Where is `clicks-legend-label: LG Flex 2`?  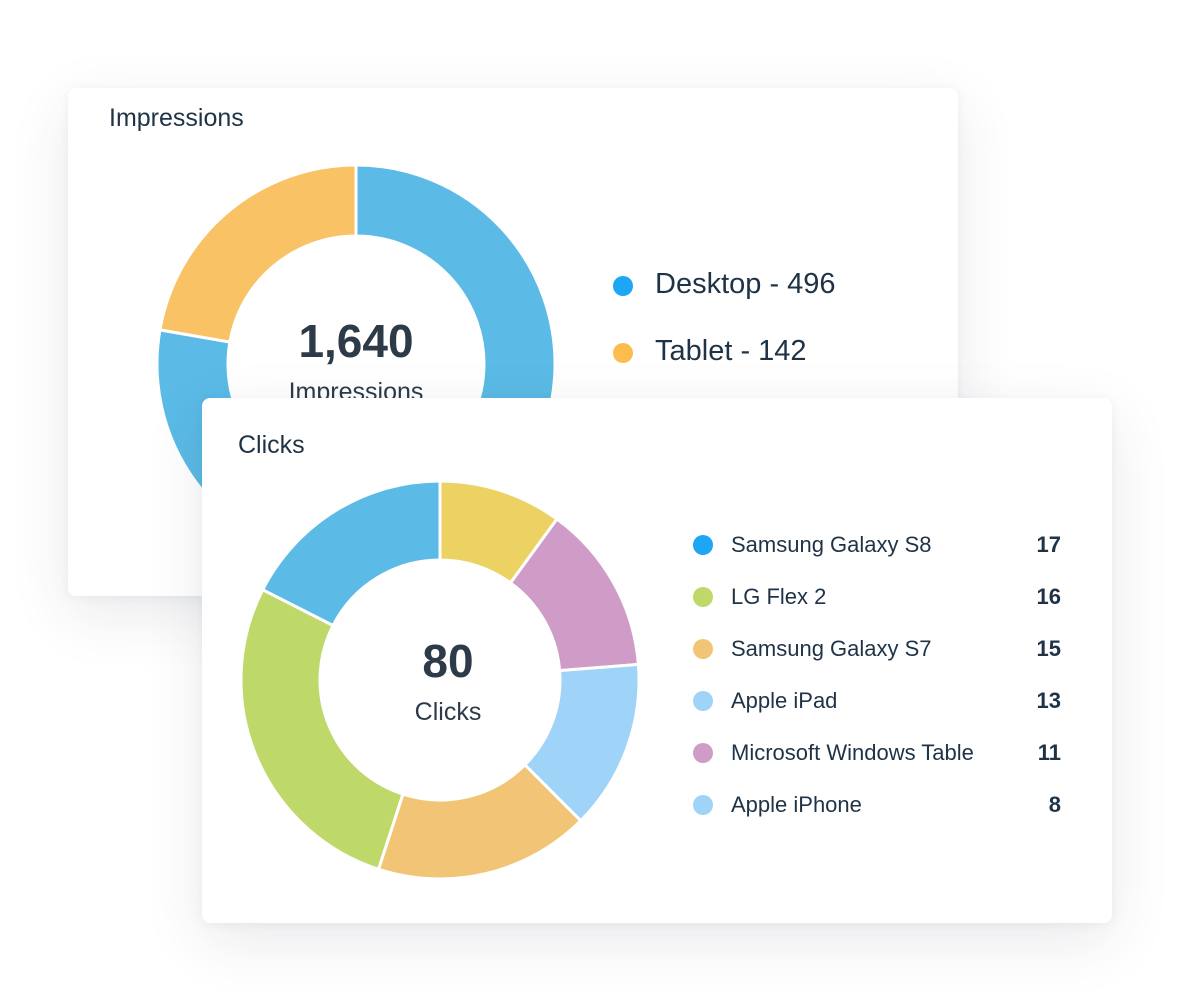 clicks-legend-label: LG Flex 2 is located at coordinates (779, 596).